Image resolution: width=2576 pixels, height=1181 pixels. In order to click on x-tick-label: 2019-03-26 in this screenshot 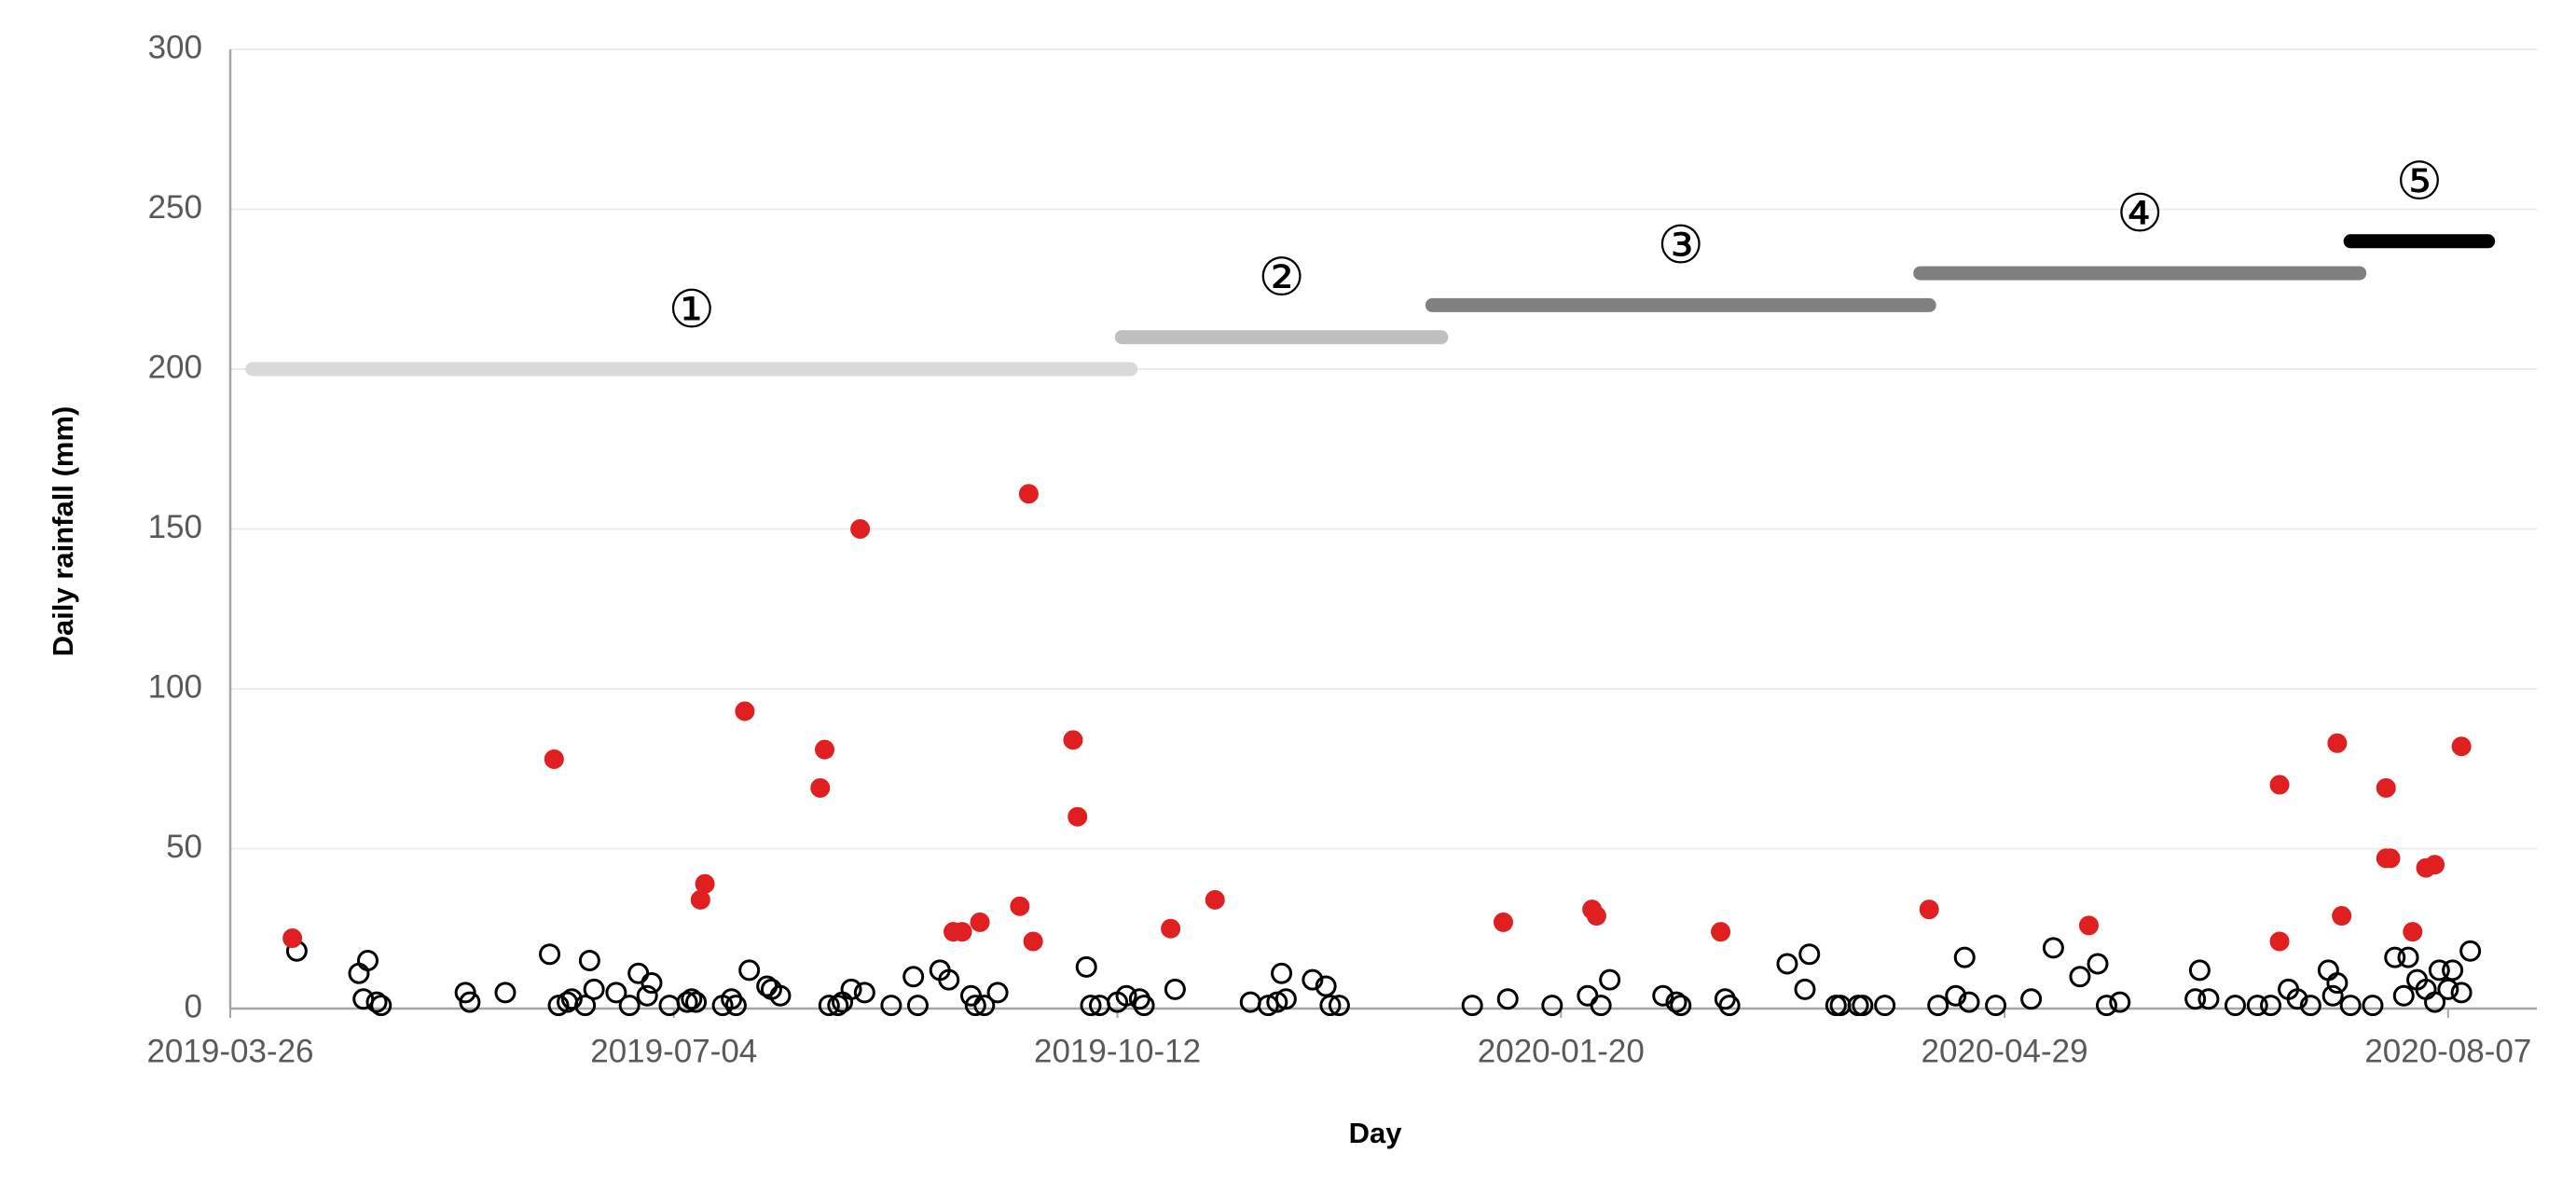, I will do `click(229, 1051)`.